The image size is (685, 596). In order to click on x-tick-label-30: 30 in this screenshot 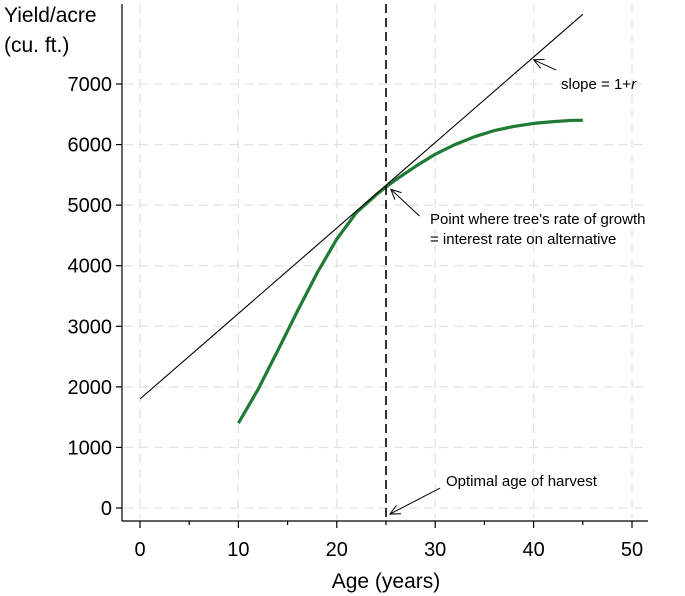, I will do `click(435, 550)`.